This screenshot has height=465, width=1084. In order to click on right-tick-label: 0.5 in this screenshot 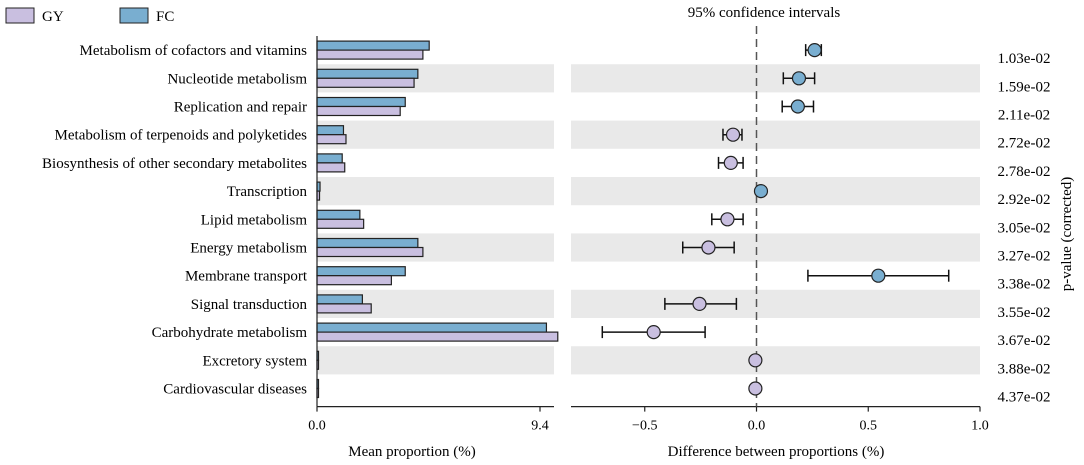, I will do `click(869, 426)`.